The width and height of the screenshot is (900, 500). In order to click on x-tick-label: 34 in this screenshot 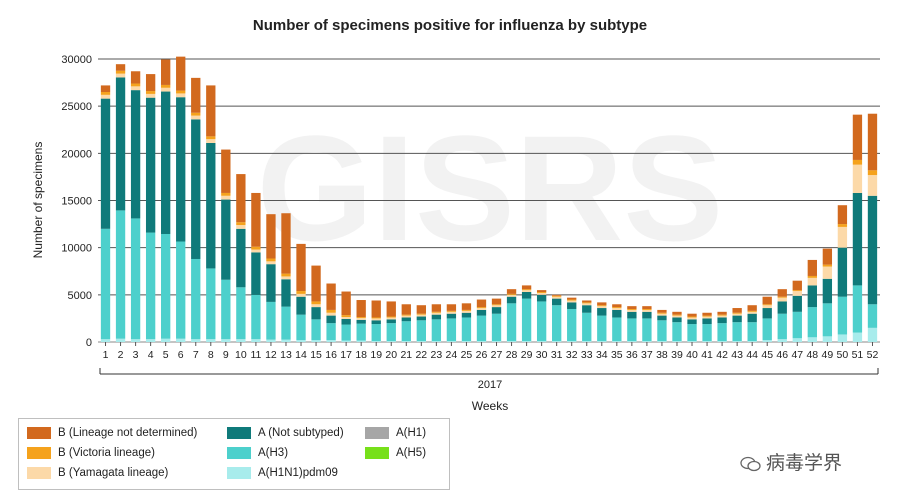, I will do `click(602, 355)`.